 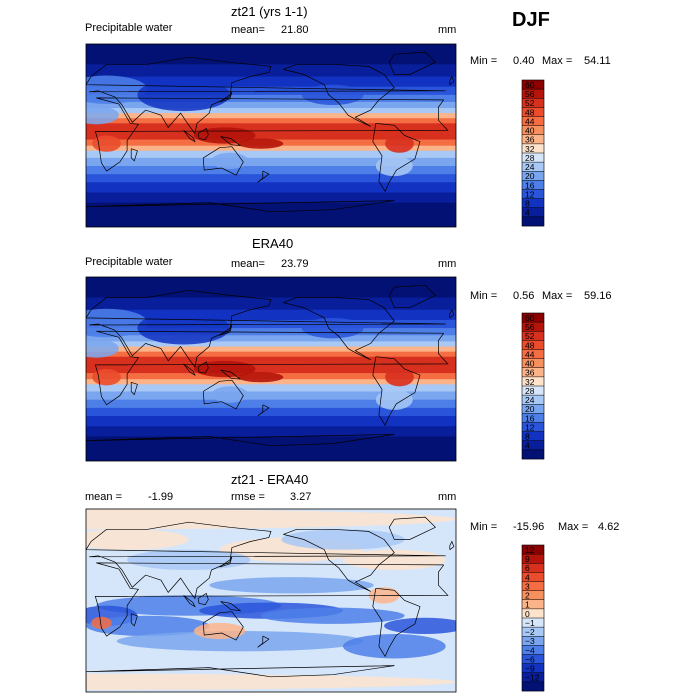 What do you see at coordinates (295, 264) in the screenshot?
I see `mean-value: 23.79` at bounding box center [295, 264].